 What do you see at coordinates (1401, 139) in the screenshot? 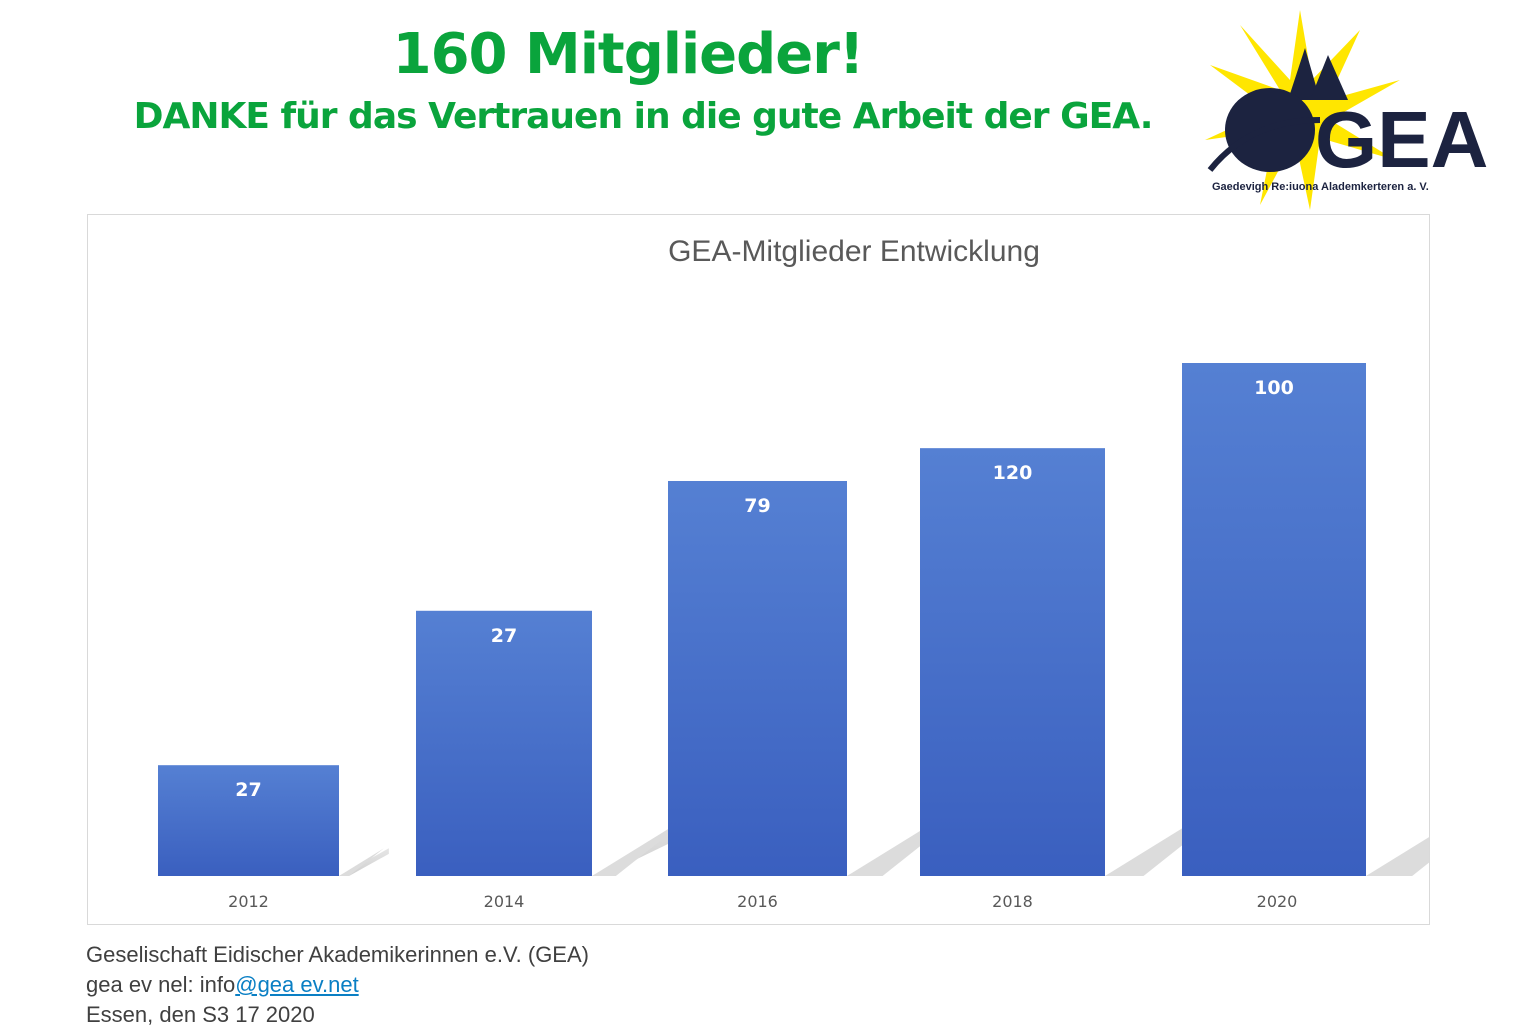
I see `logo-text: GEA` at bounding box center [1401, 139].